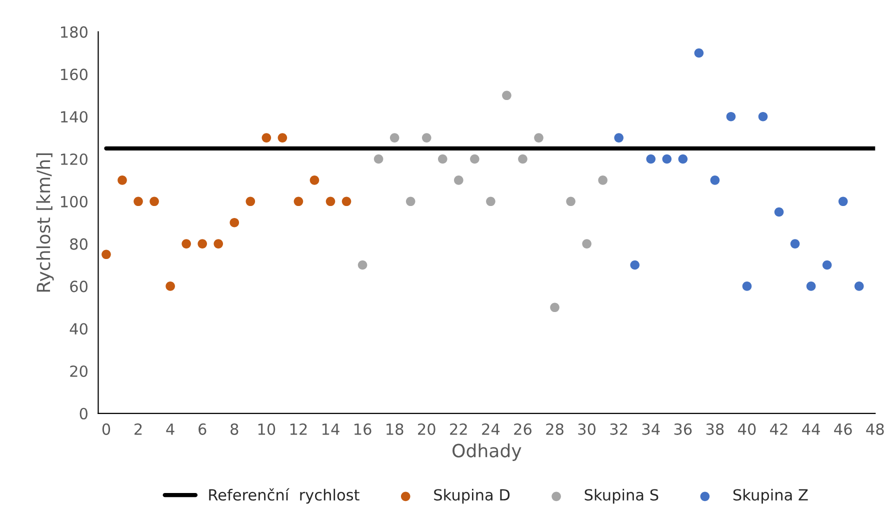 The width and height of the screenshot is (893, 530). What do you see at coordinates (106, 429) in the screenshot?
I see `x-tick-label: 0` at bounding box center [106, 429].